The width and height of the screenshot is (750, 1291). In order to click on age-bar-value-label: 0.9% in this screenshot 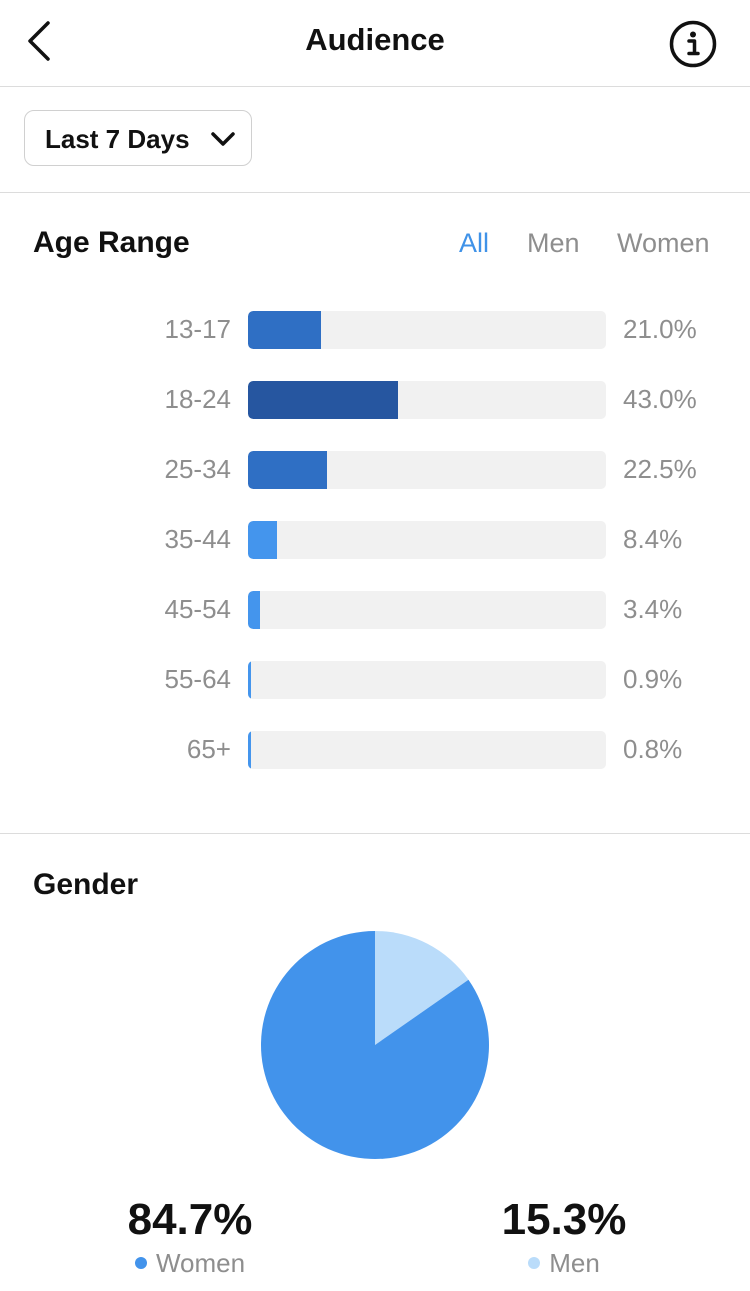, I will do `click(653, 679)`.